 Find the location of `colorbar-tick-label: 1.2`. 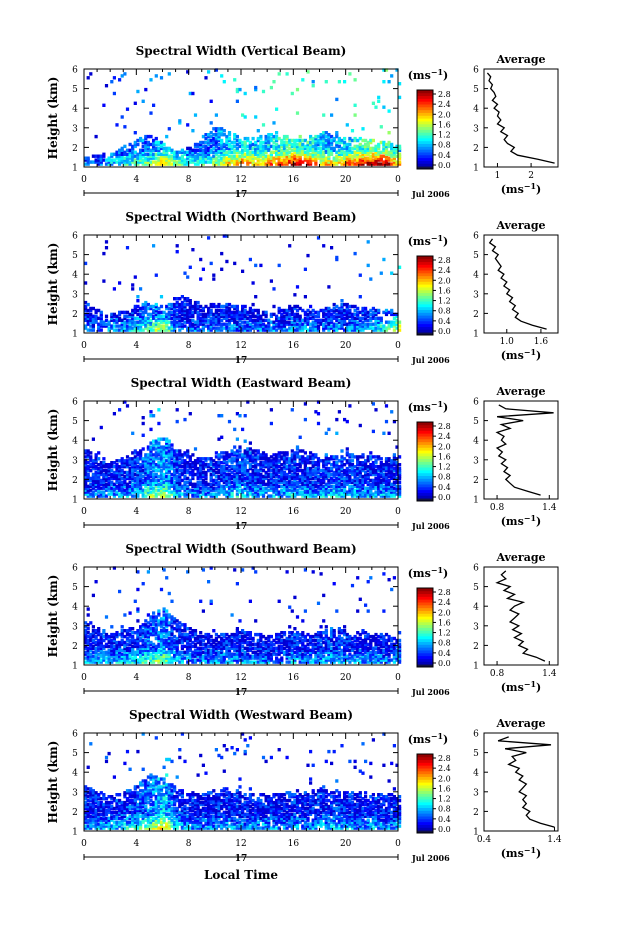

colorbar-tick-label: 1.2 is located at coordinates (444, 301).